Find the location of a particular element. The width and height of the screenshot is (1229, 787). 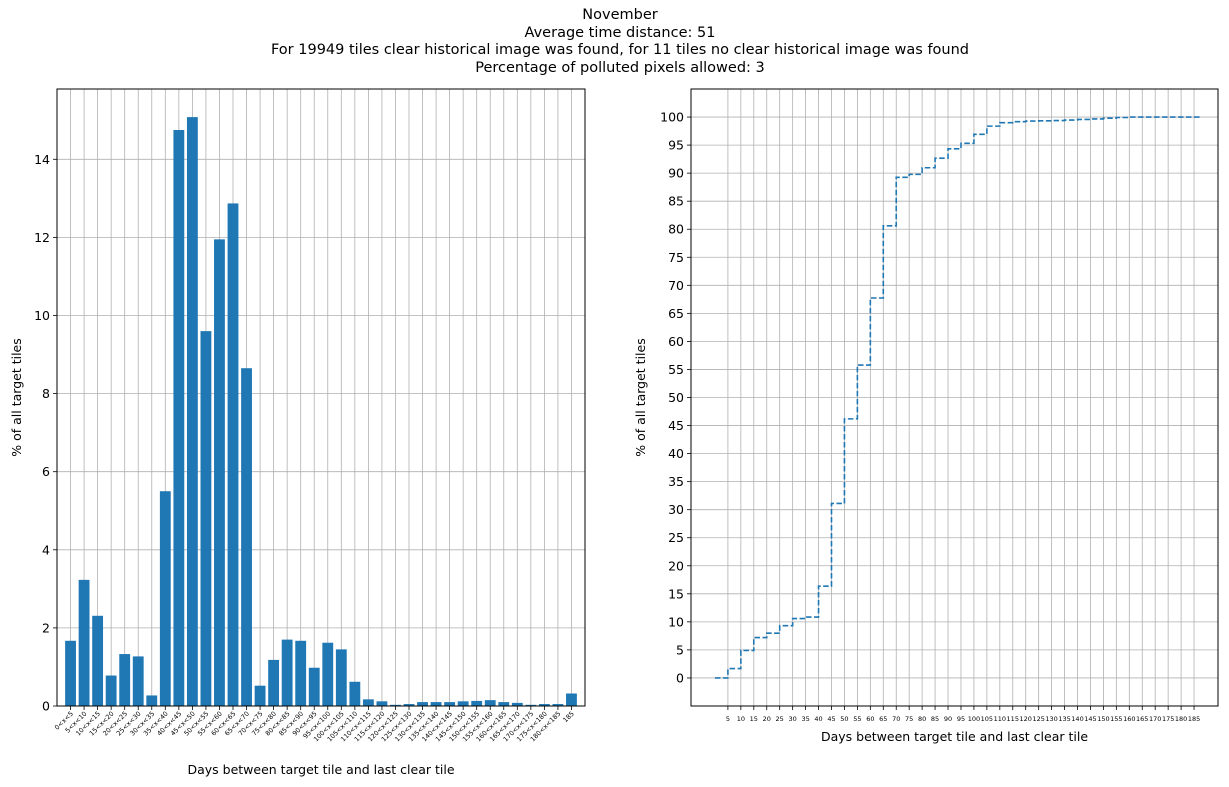

cumulative-x-tick-label: 15 is located at coordinates (754, 719).